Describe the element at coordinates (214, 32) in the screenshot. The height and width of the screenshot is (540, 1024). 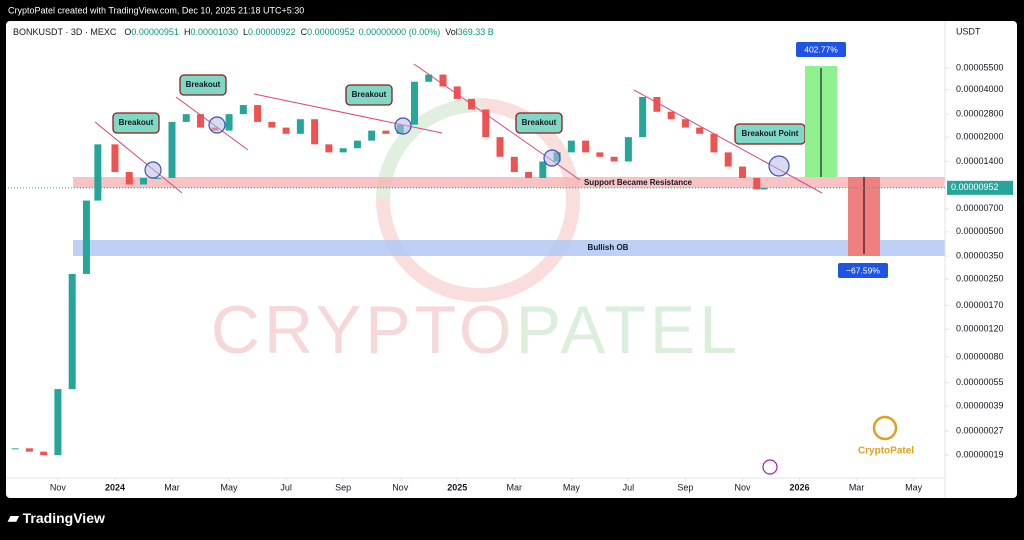
I see `legend-item: 0.00001030` at that location.